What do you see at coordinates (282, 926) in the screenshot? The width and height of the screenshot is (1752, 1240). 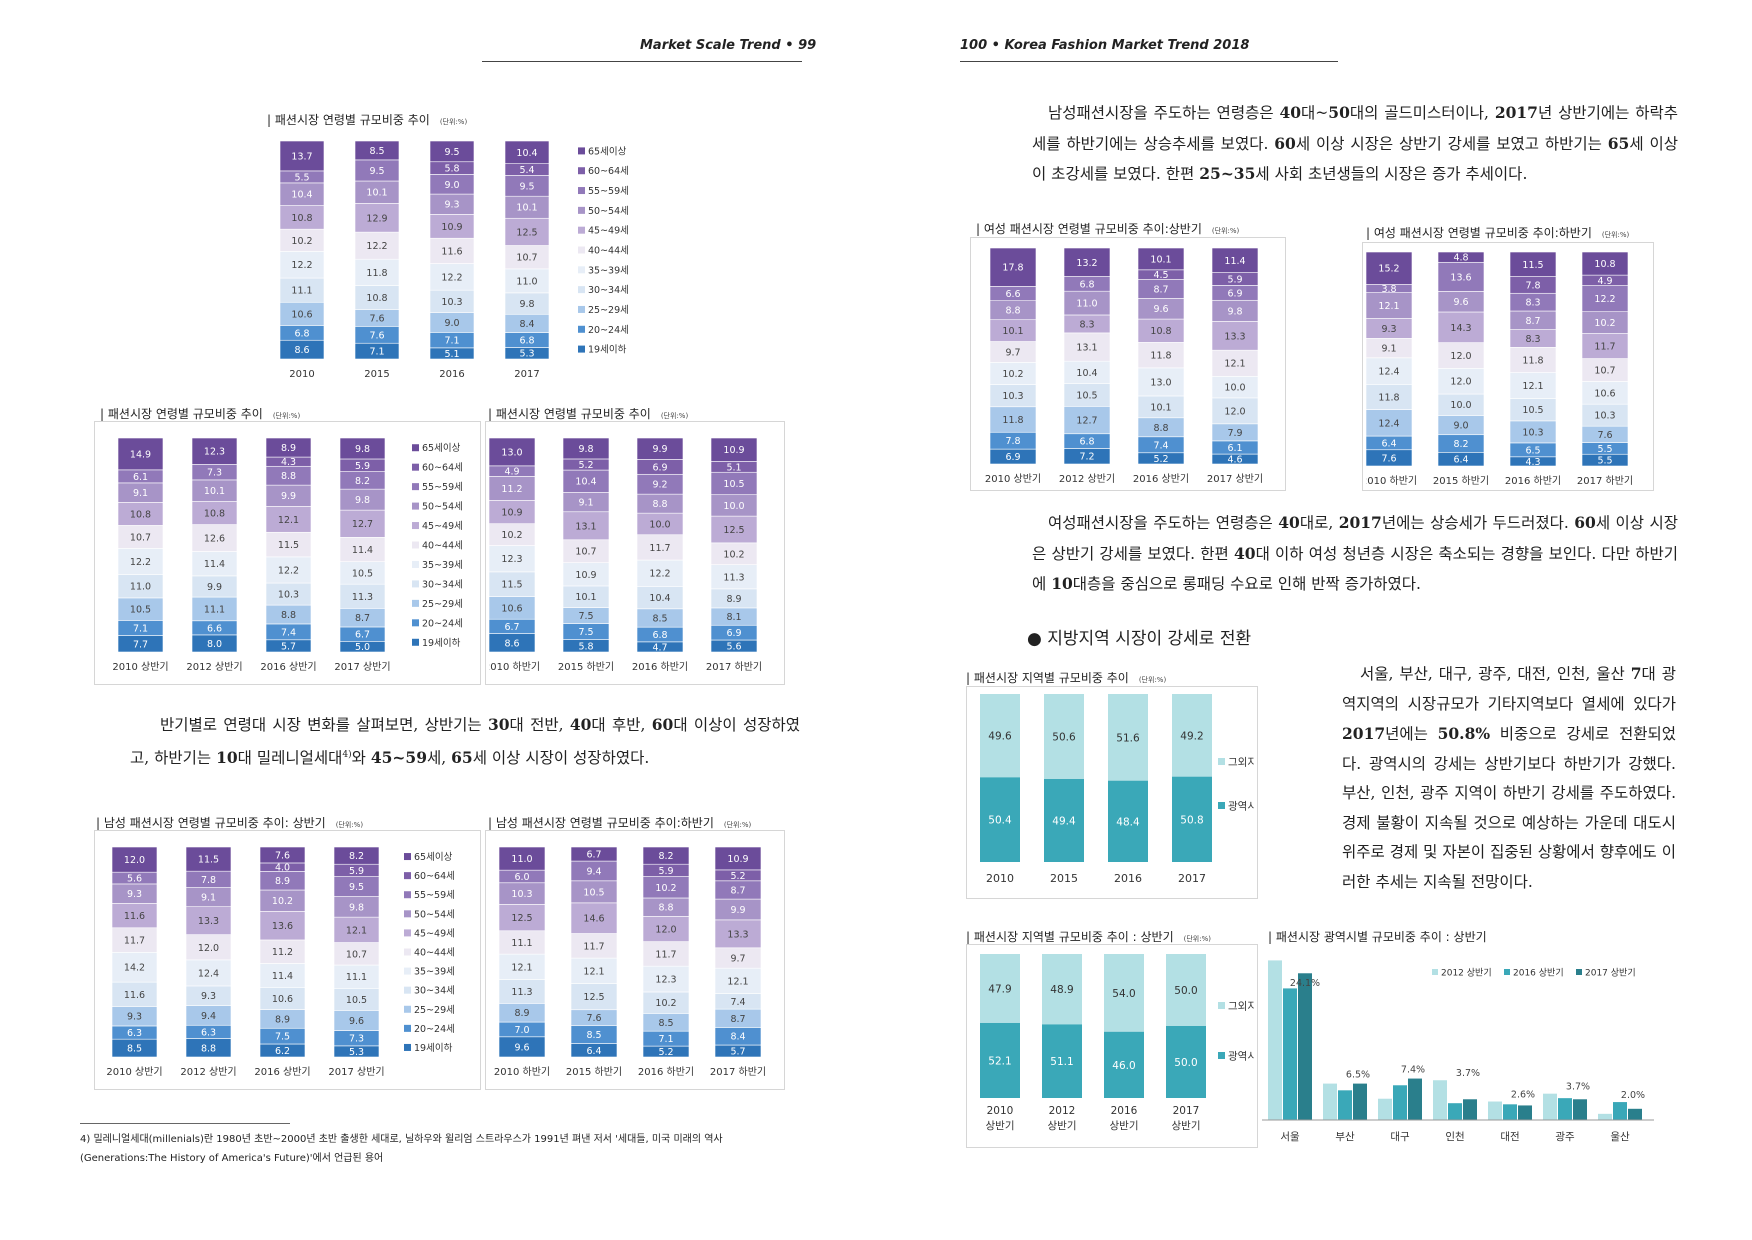 I see `data-label: 13.6` at bounding box center [282, 926].